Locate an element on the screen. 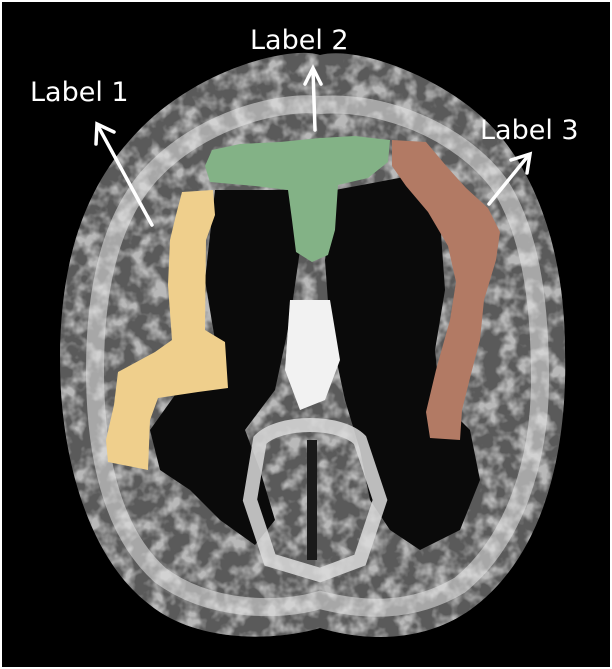 This screenshot has width=612, height=669. region-3-brown is located at coordinates (446, 290).